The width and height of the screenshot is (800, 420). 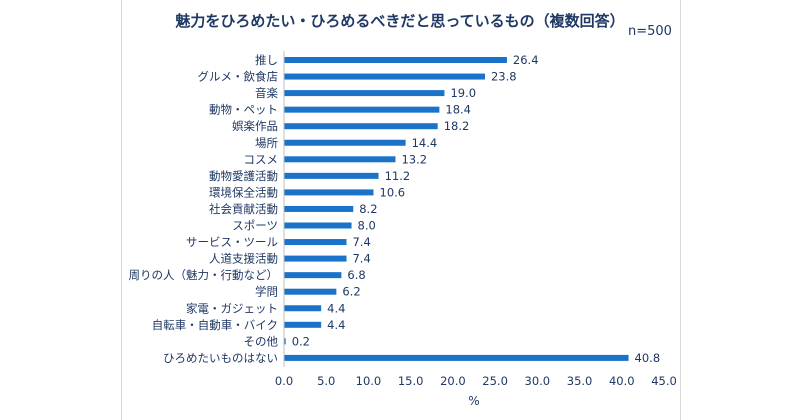 What do you see at coordinates (622, 381) in the screenshot?
I see `x-tick-label: 40.0` at bounding box center [622, 381].